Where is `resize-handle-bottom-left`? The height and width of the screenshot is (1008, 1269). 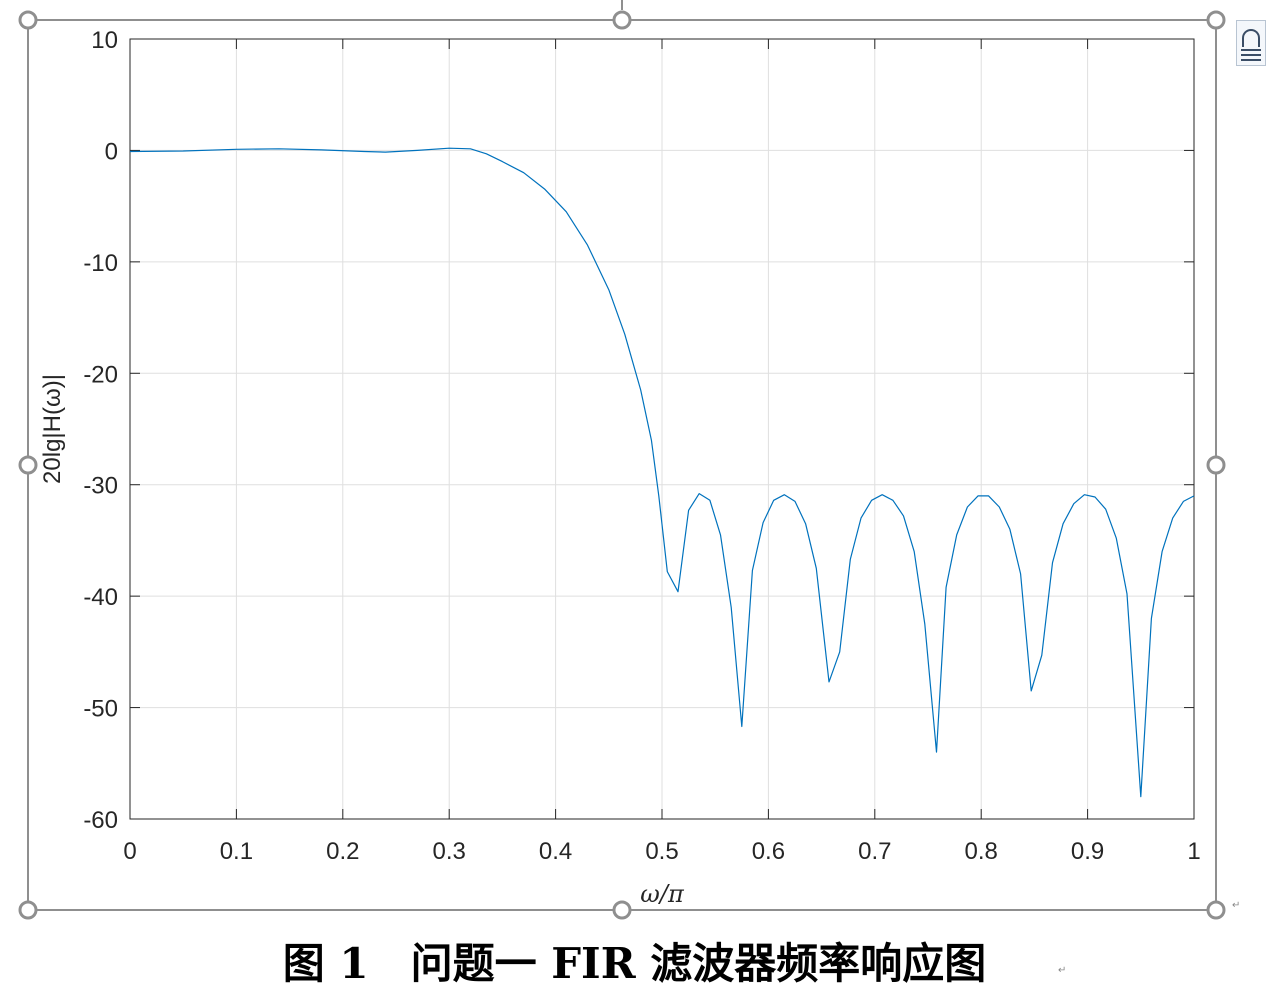 resize-handle-bottom-left is located at coordinates (28, 910).